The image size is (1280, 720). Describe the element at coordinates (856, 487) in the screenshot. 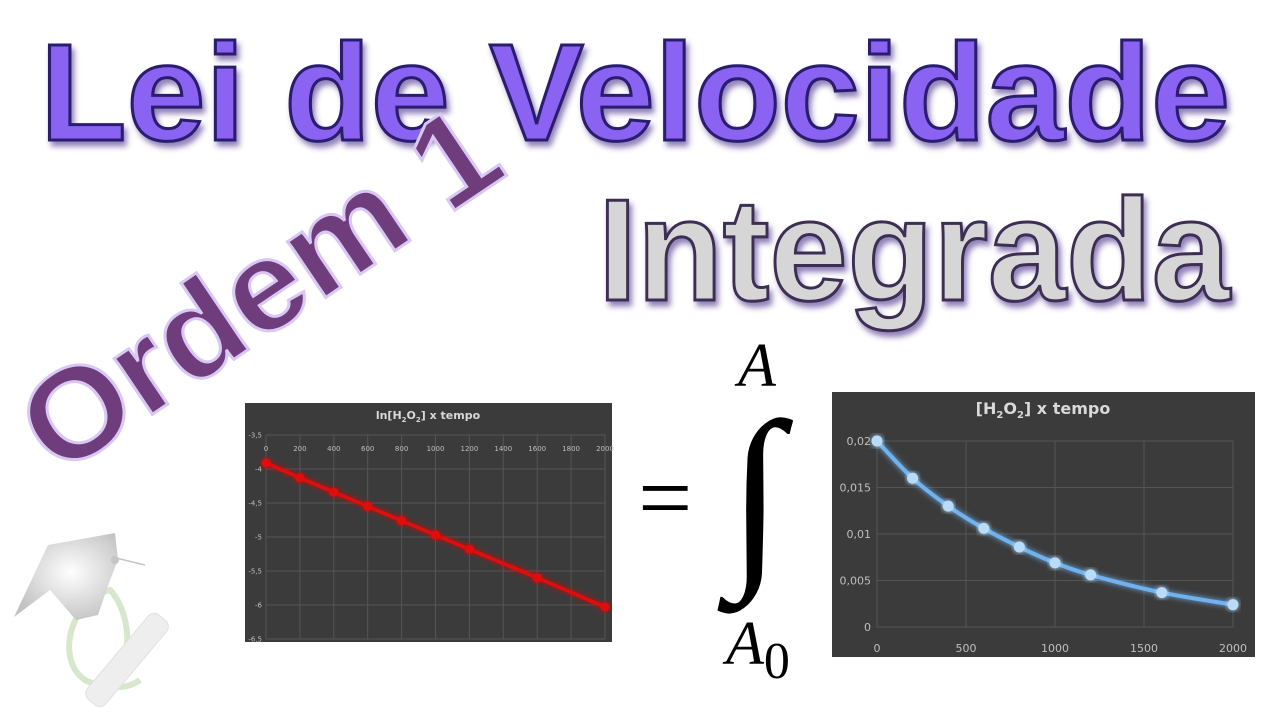

I see `y-tick-label: 0,015` at that location.